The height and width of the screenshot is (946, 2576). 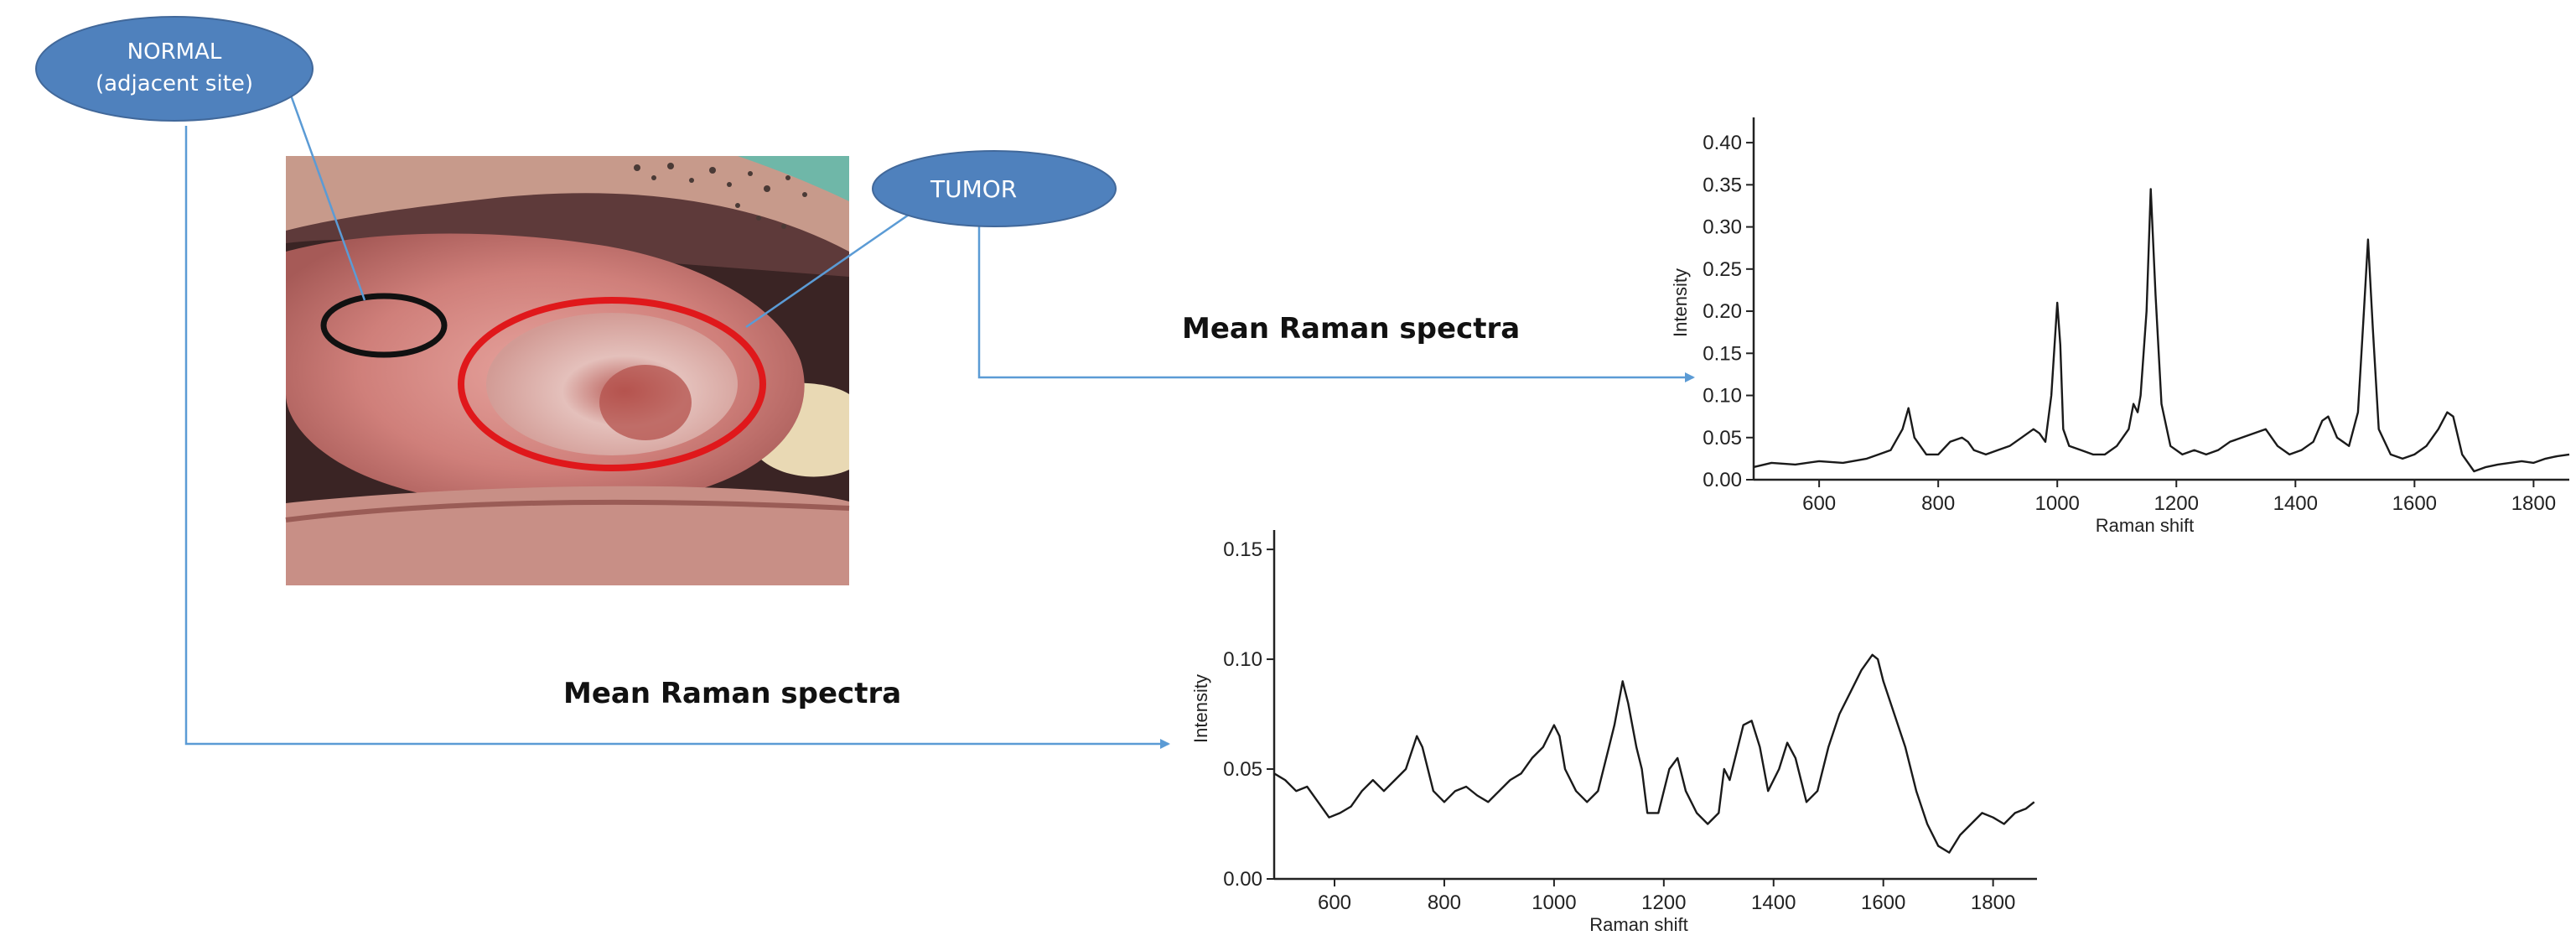 I want to click on tumor-y-tick-label: 0.30, so click(x=1722, y=227).